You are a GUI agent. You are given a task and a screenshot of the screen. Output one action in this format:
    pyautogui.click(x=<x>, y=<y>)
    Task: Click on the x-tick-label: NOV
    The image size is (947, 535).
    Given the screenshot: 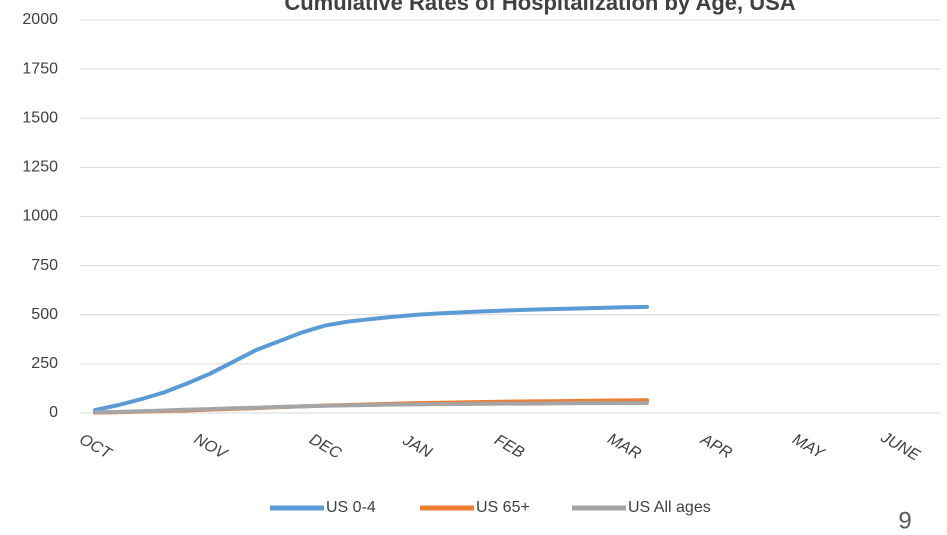 What is the action you would take?
    pyautogui.click(x=211, y=447)
    